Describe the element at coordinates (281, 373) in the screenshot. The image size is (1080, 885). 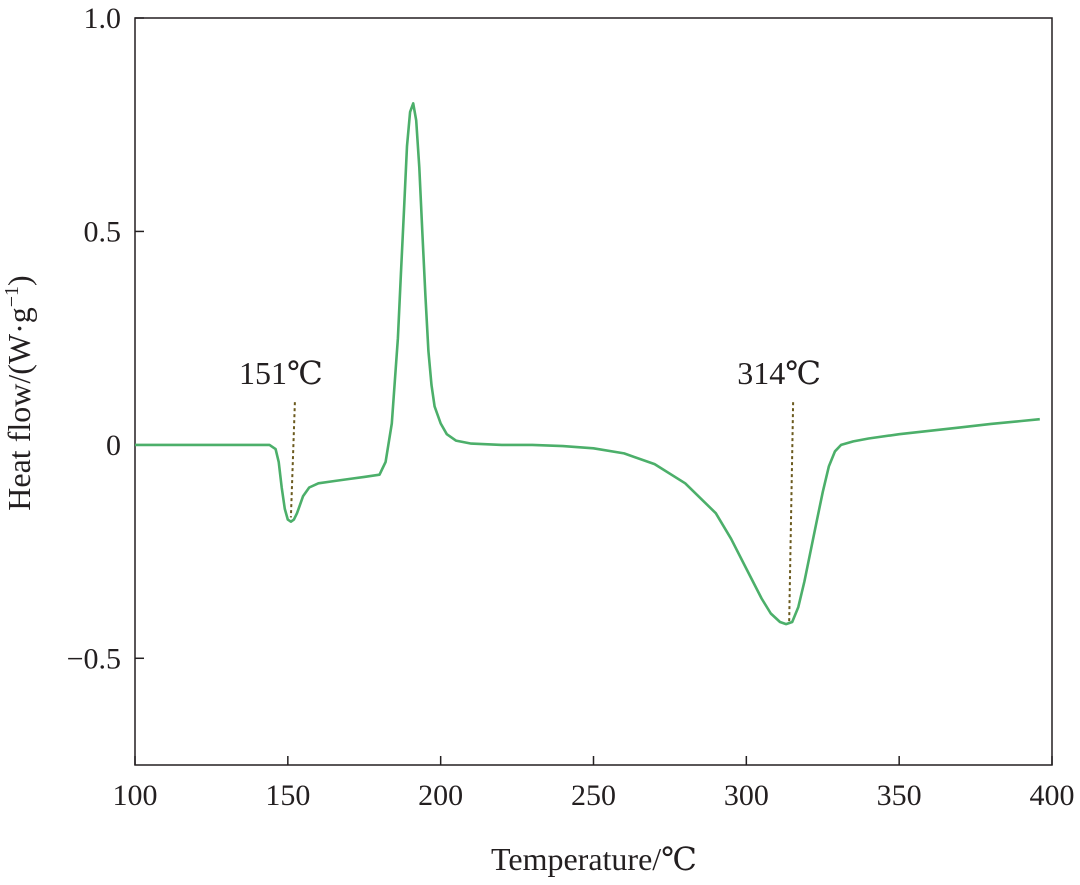
I see `peak-label: 151℃` at that location.